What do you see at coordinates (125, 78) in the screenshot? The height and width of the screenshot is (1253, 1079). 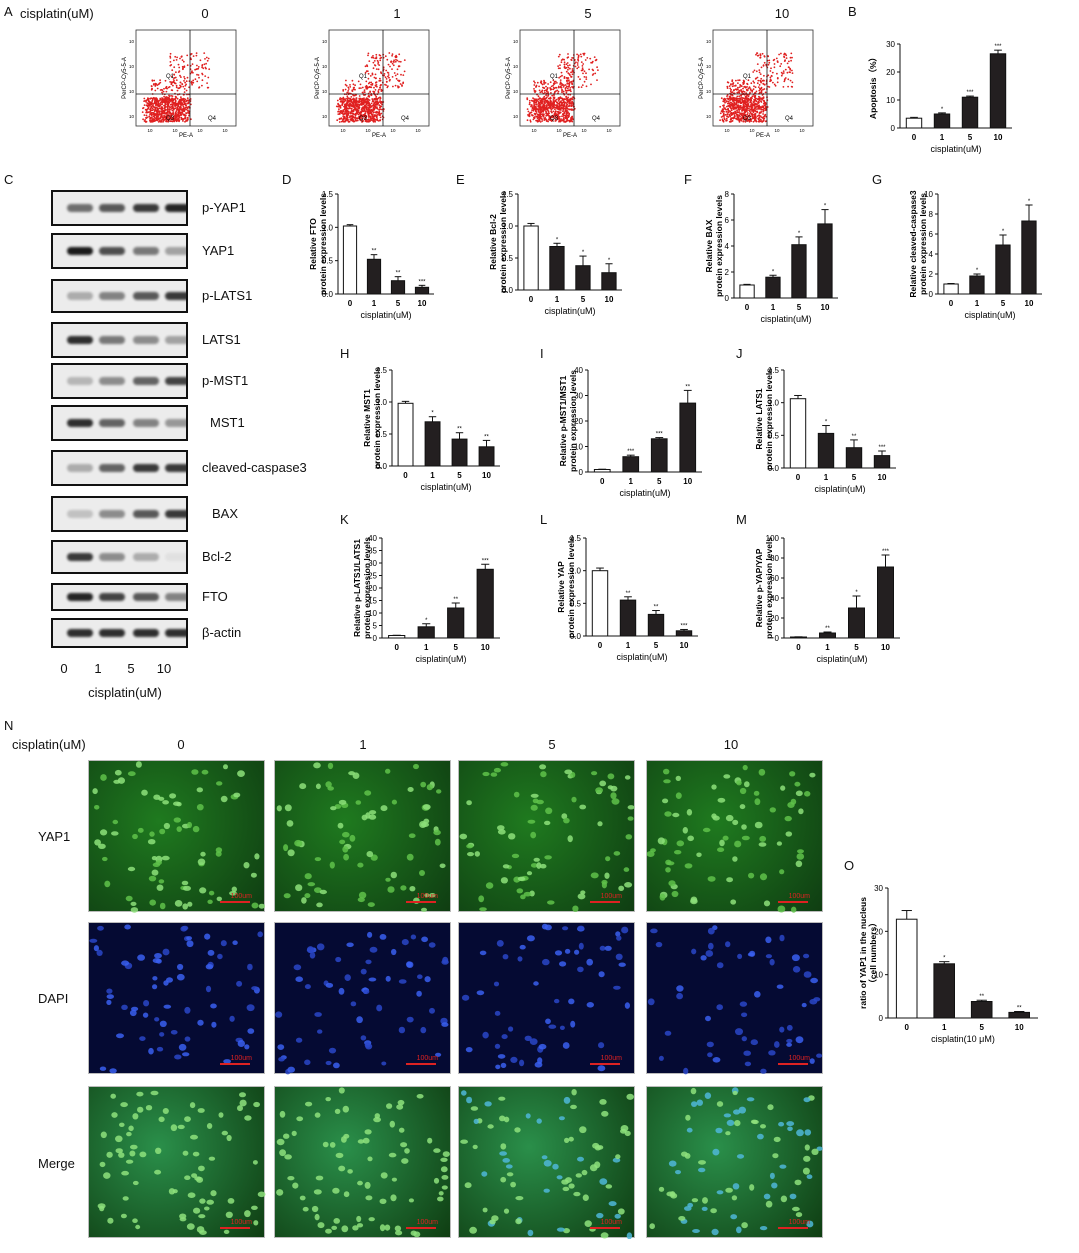 I see `flow-yaxis-label: PerCP-Cy5-5-A` at bounding box center [125, 78].